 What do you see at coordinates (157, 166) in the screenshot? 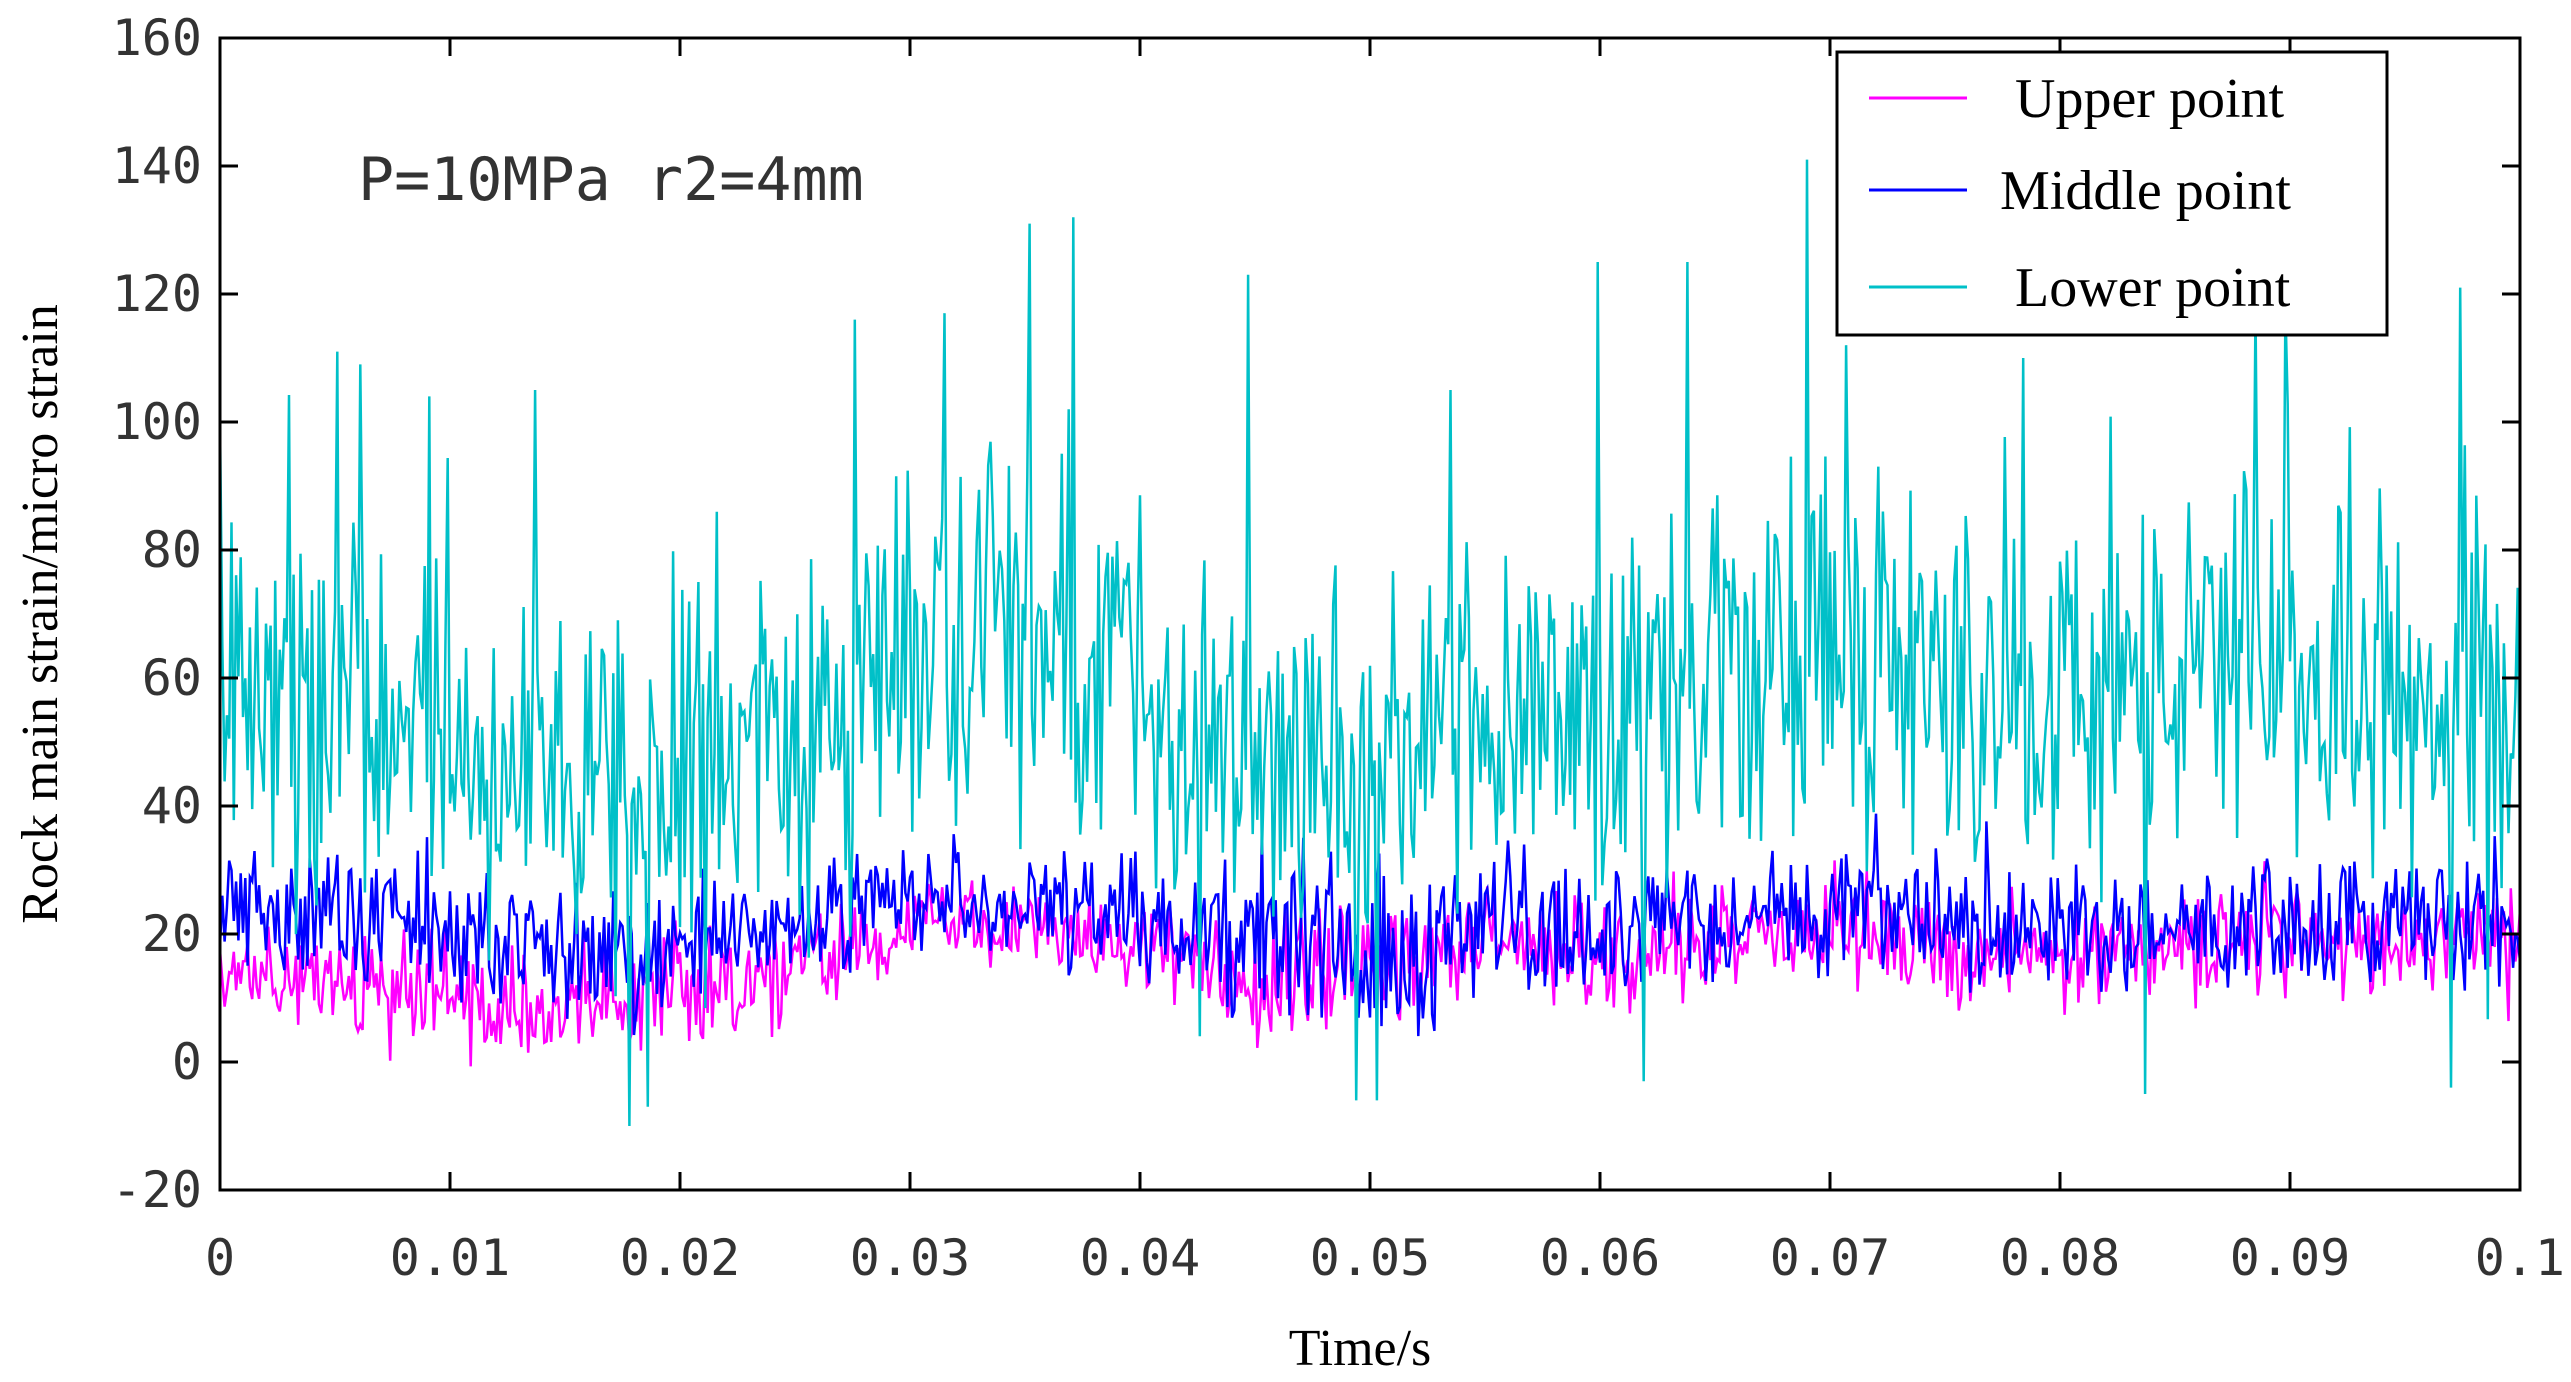
I see `y-tick-label: 140` at bounding box center [157, 166].